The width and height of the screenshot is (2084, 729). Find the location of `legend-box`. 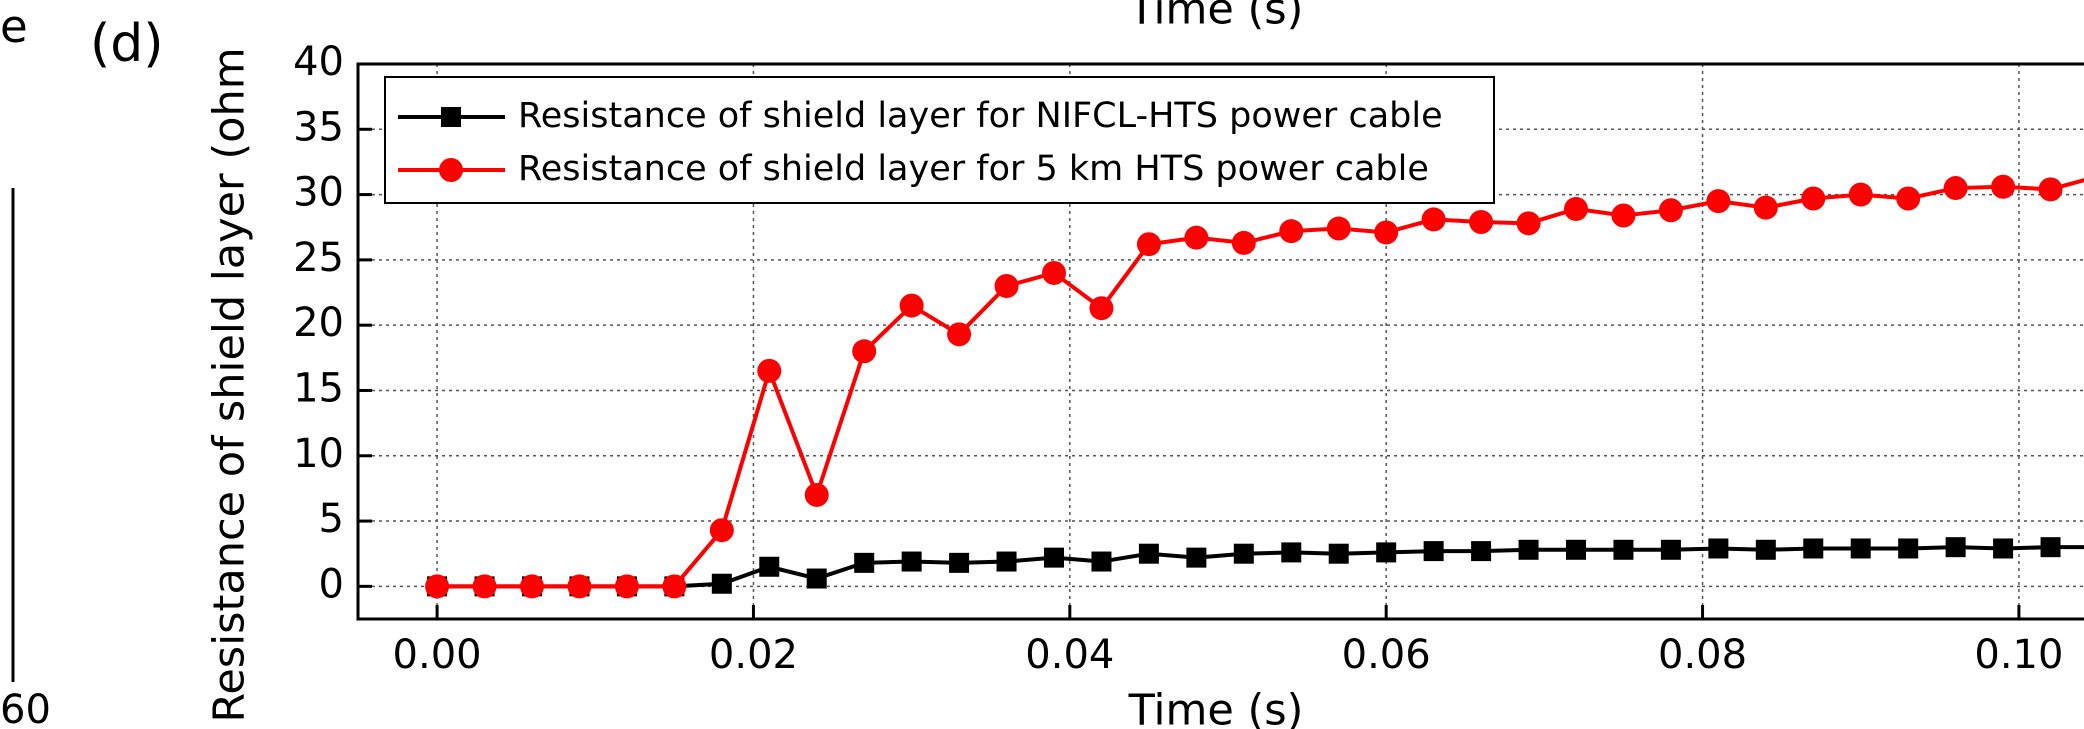

legend-box is located at coordinates (939, 140).